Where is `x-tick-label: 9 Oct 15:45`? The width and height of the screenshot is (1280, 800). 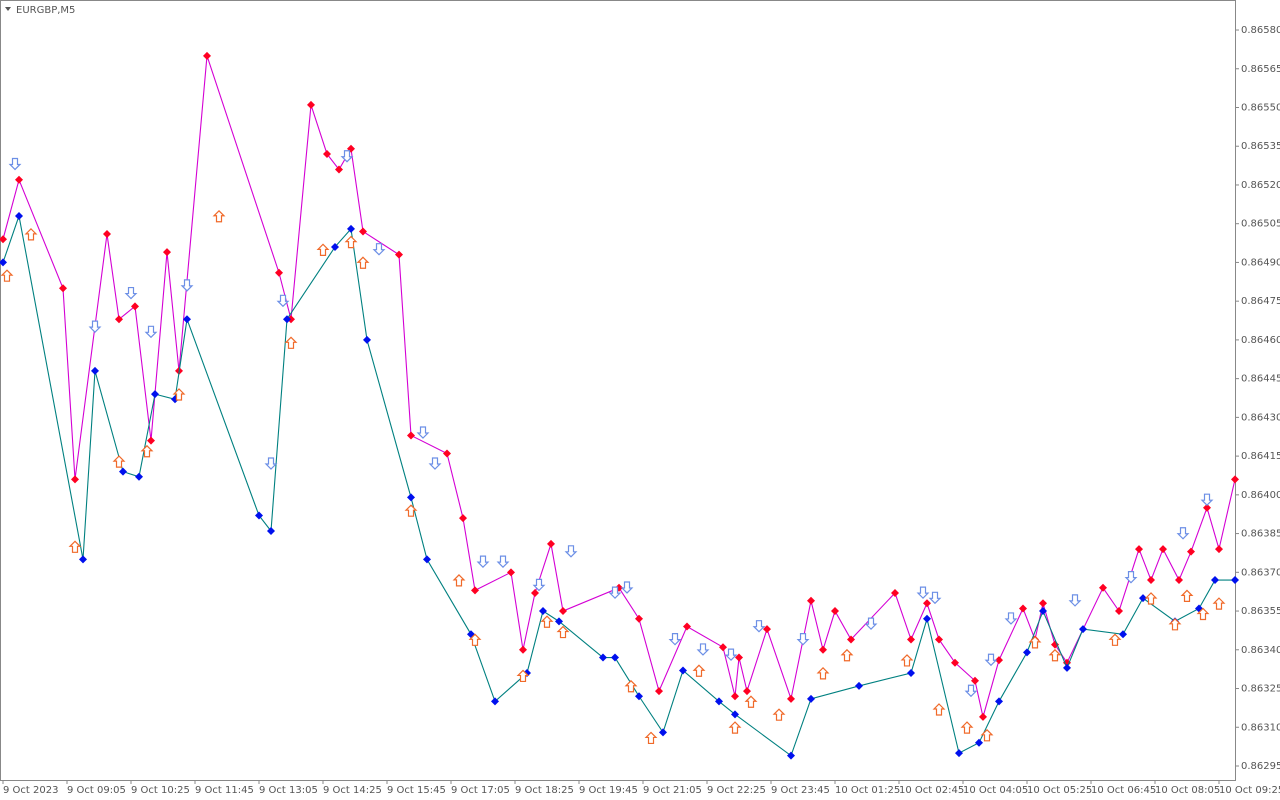
x-tick-label: 9 Oct 15:45 is located at coordinates (416, 790).